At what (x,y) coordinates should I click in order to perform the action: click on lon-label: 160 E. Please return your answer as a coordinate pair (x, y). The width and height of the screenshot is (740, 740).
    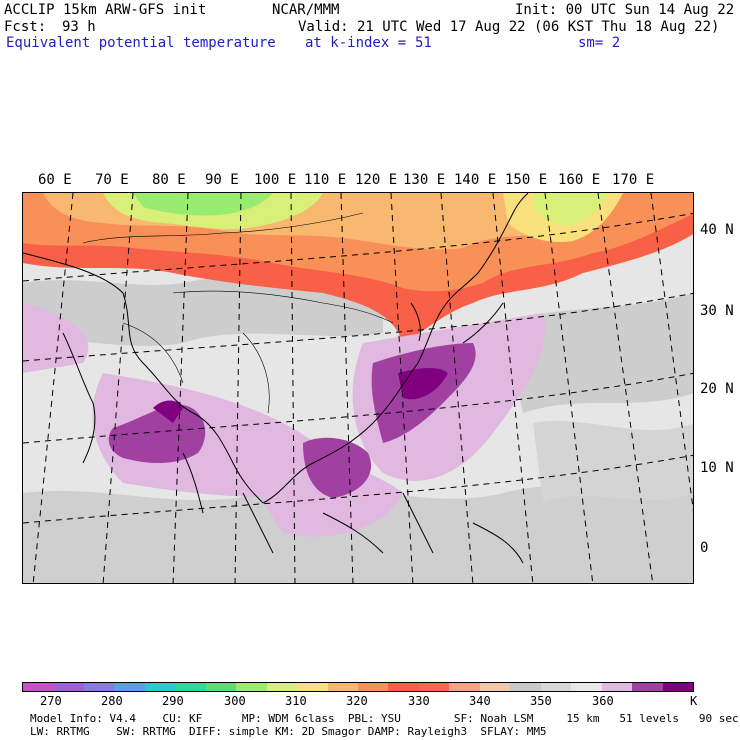
    Looking at the image, I should click on (579, 180).